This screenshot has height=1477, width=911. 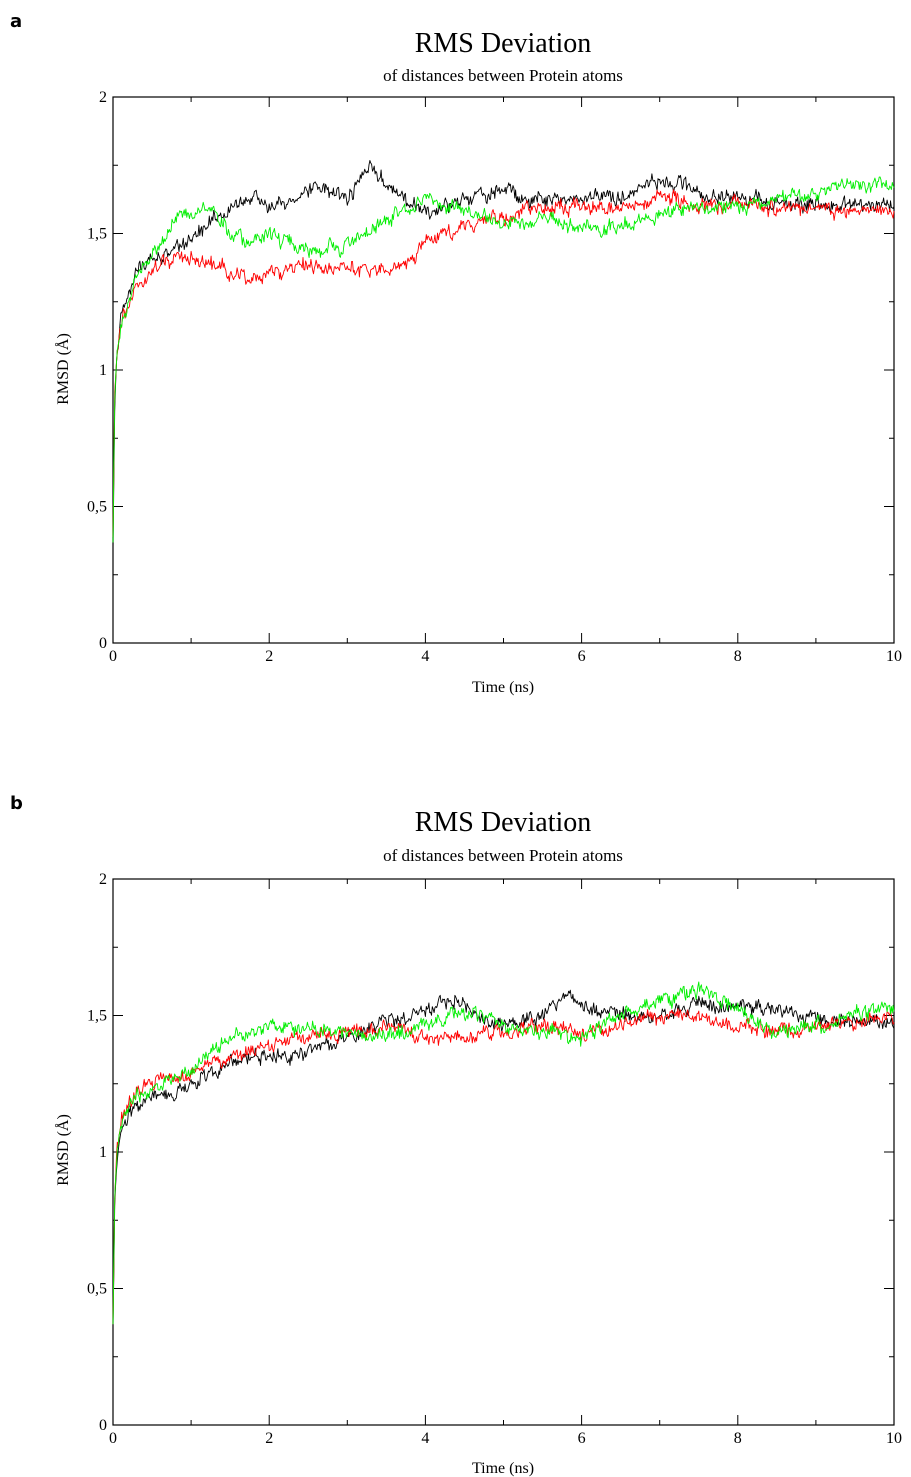 What do you see at coordinates (103, 1425) in the screenshot?
I see `y-tick-label-b: 0` at bounding box center [103, 1425].